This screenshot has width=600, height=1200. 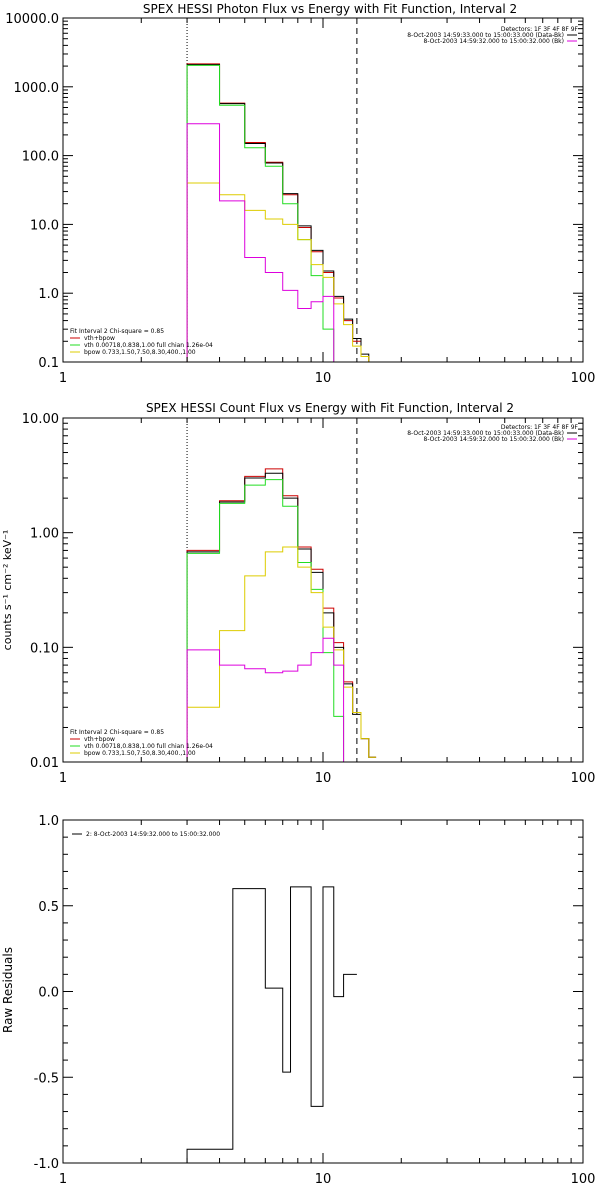 I want to click on y-tick-label: 0.1, so click(x=48, y=363).